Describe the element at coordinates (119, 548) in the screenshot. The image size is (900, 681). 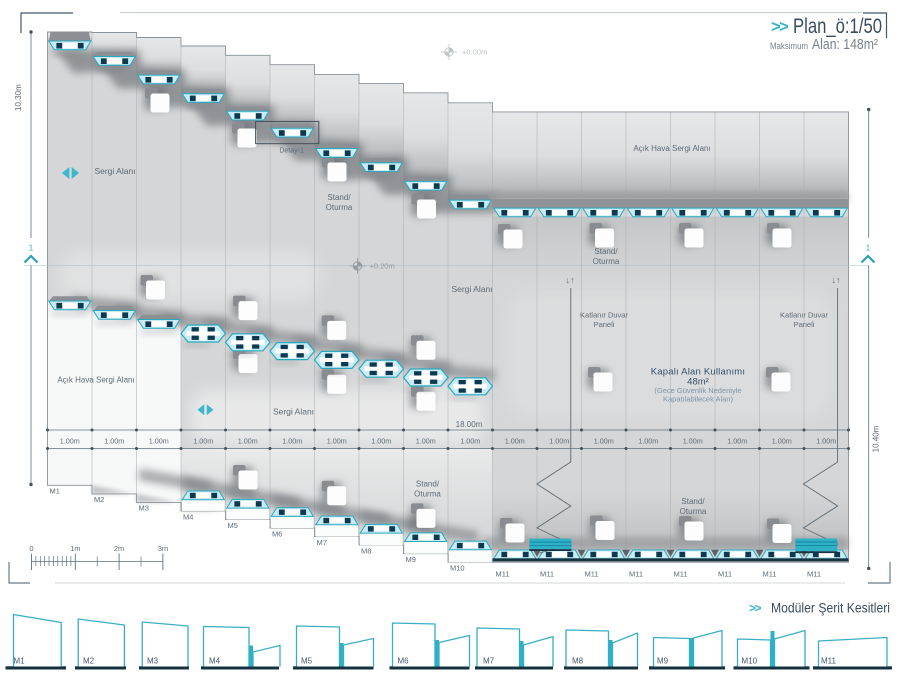
I see `svg-text: 2m` at that location.